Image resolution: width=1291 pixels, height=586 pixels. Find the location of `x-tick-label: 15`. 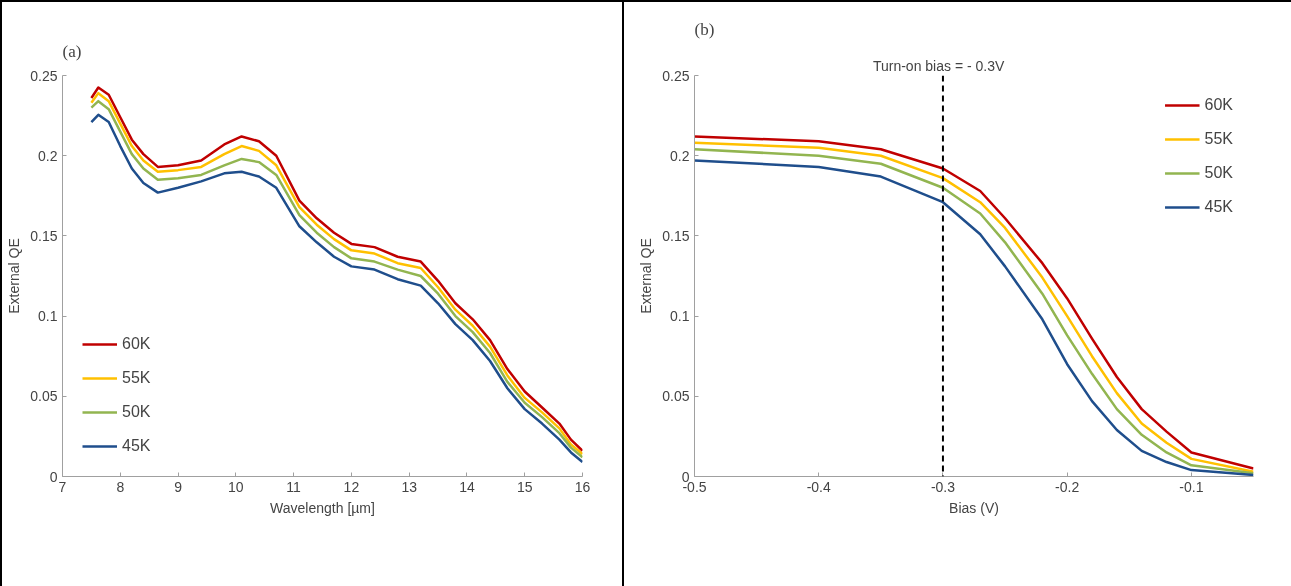

x-tick-label: 15 is located at coordinates (524, 486).